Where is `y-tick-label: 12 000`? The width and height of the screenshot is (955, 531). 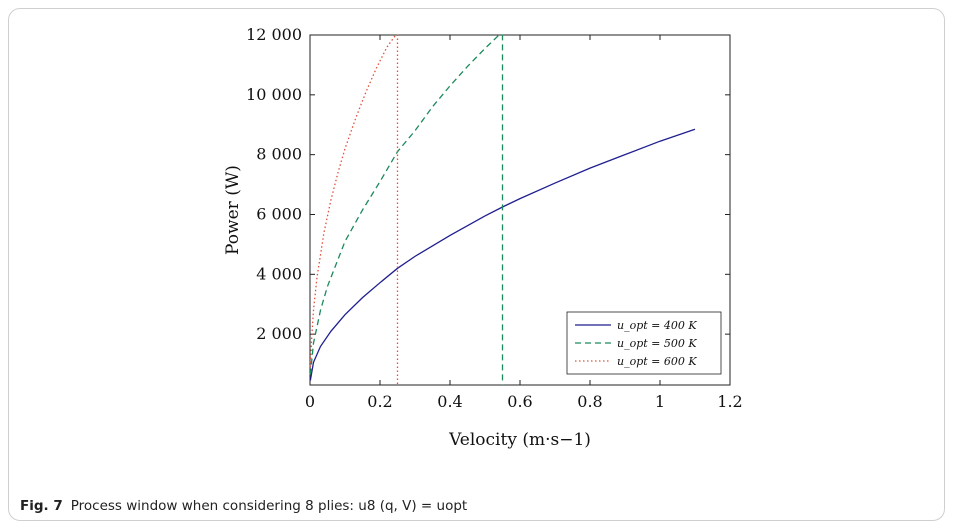
y-tick-label: 12 000 is located at coordinates (274, 34).